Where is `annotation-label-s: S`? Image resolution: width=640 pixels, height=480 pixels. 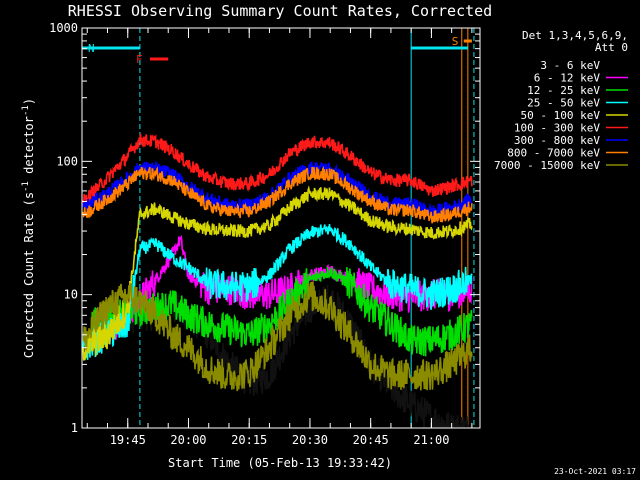 annotation-label-s: S is located at coordinates (455, 41).